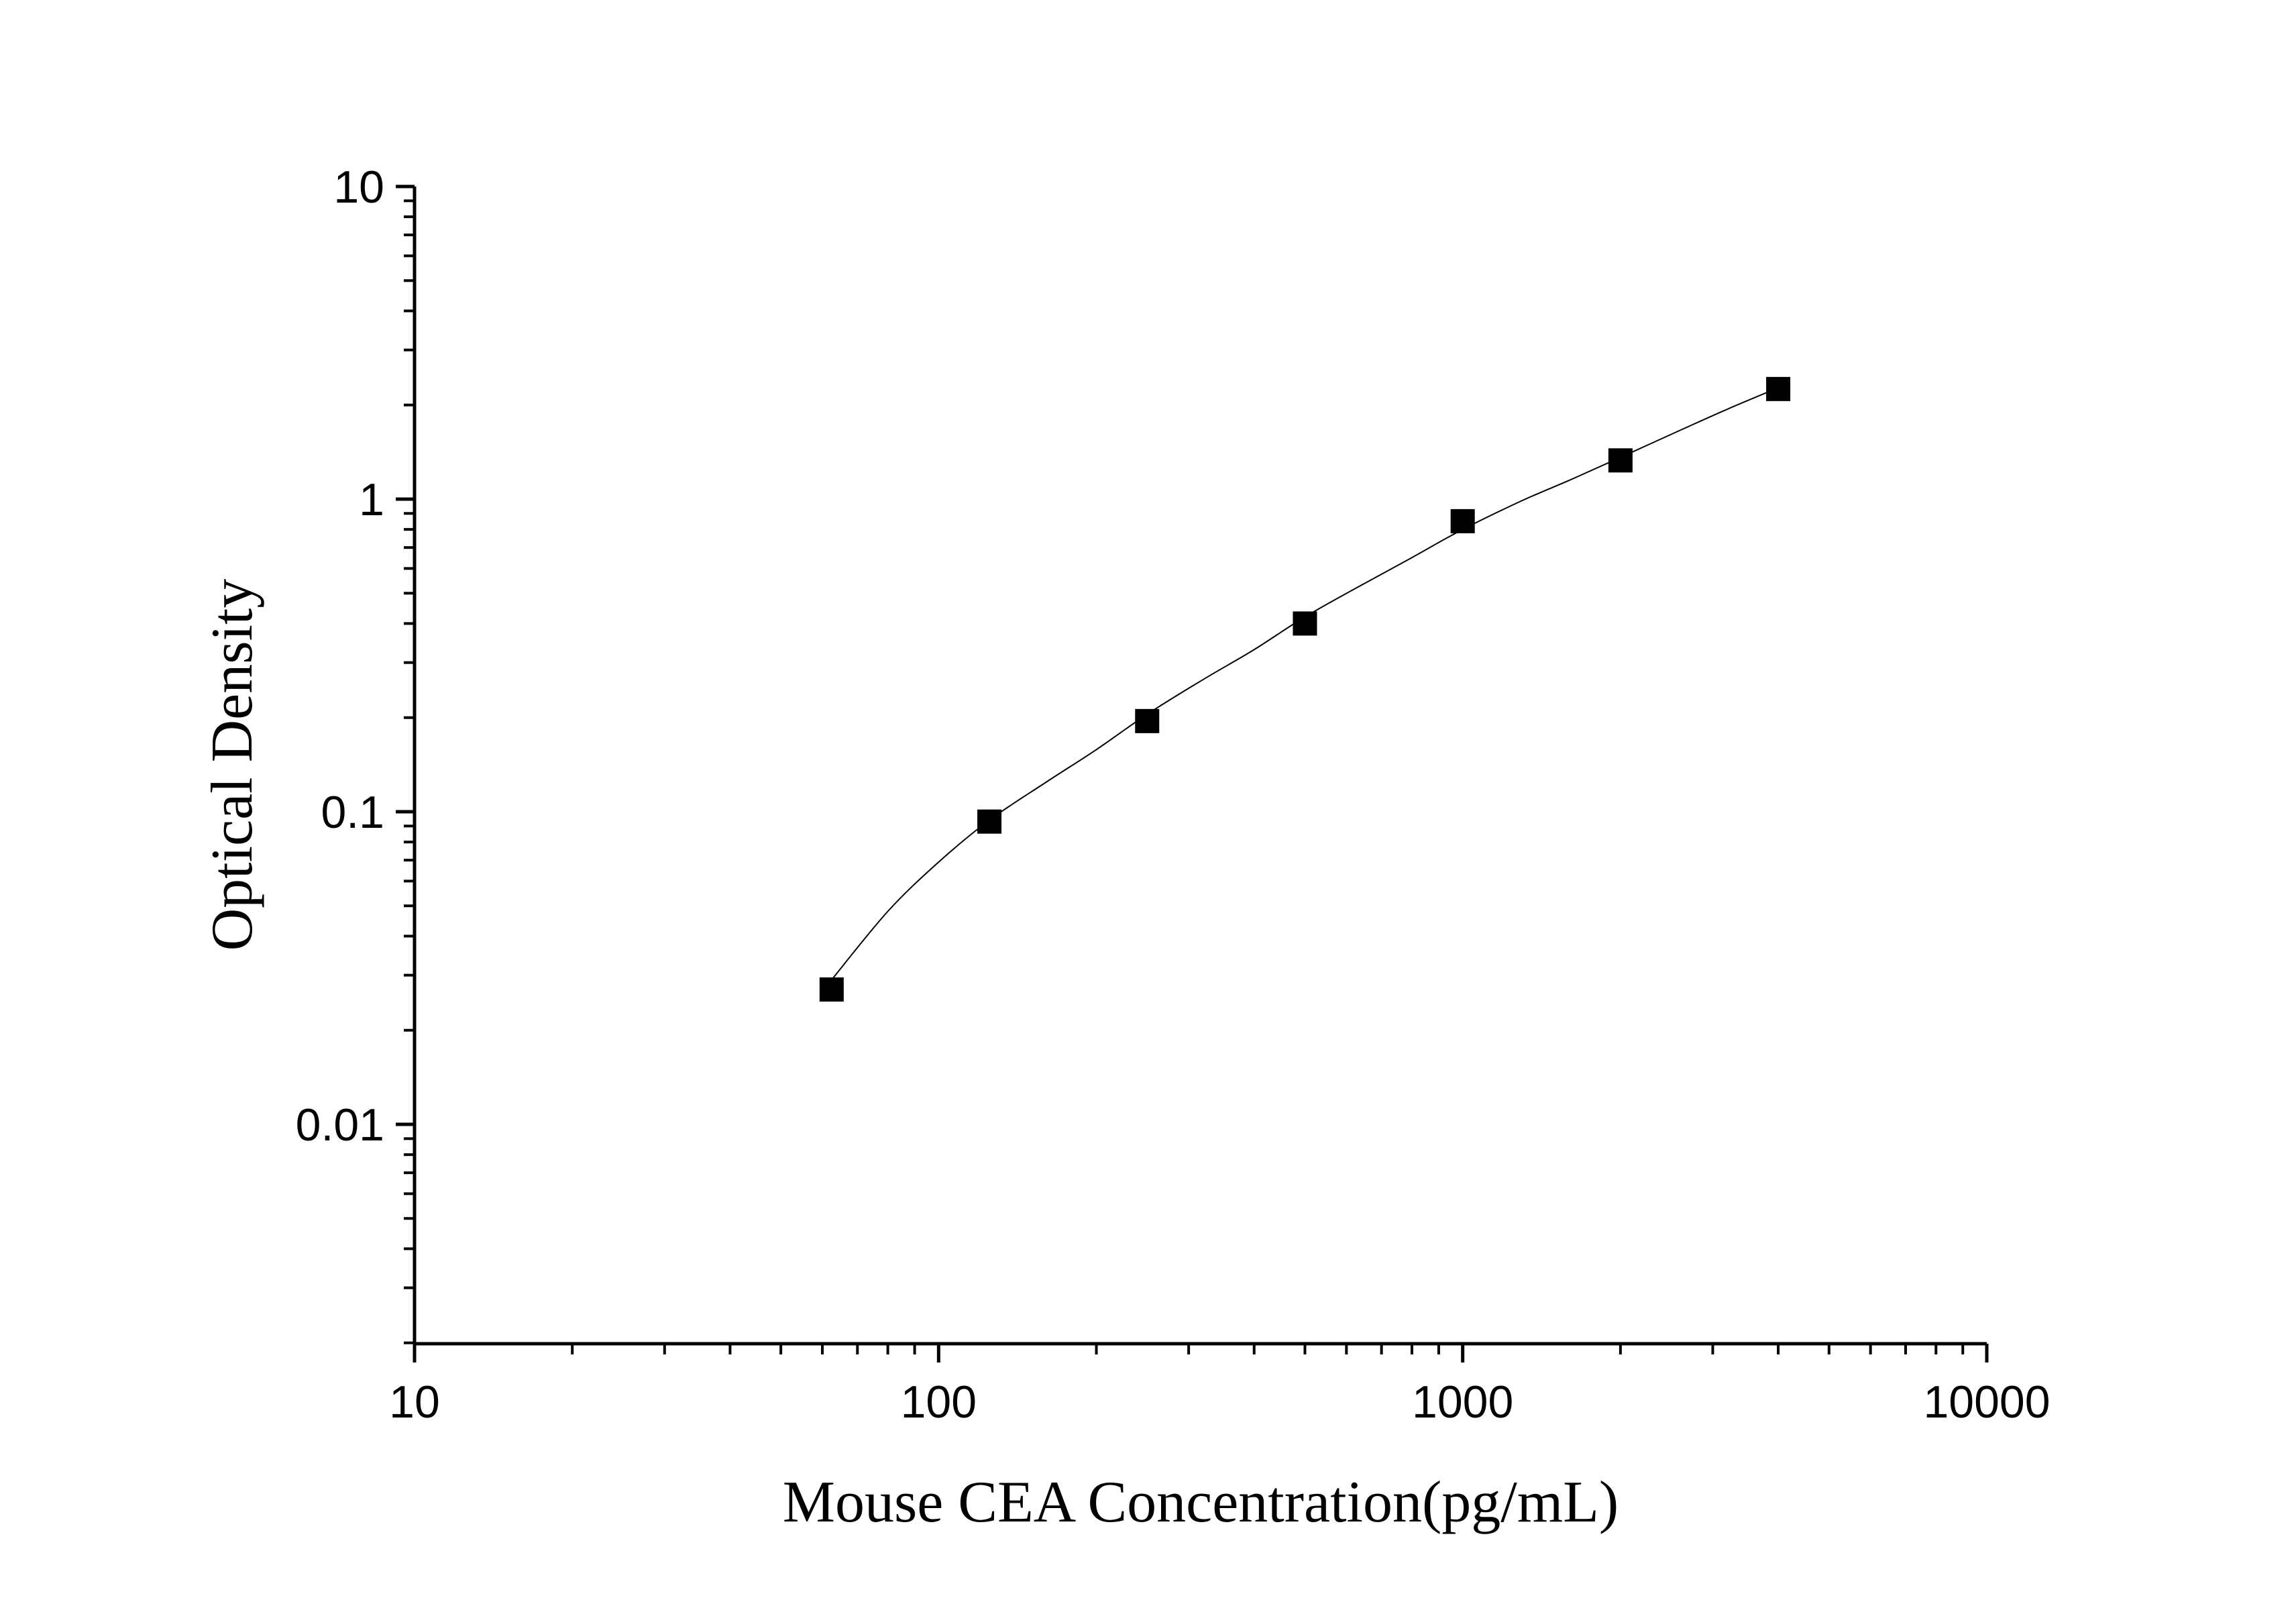 This screenshot has height=1604, width=2296. Describe the element at coordinates (1201, 1502) in the screenshot. I see `x-axis-title: Mouse CEA Concentration(pg/mL)` at that location.